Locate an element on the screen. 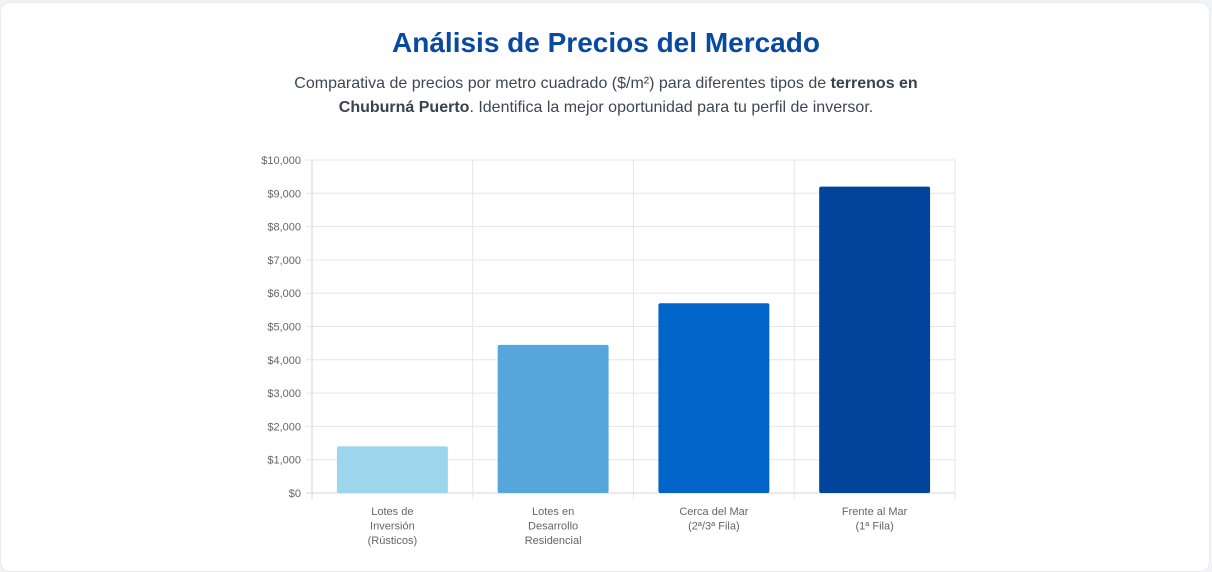 This screenshot has height=572, width=1212. x-category-label: (Rústicos) is located at coordinates (393, 541).